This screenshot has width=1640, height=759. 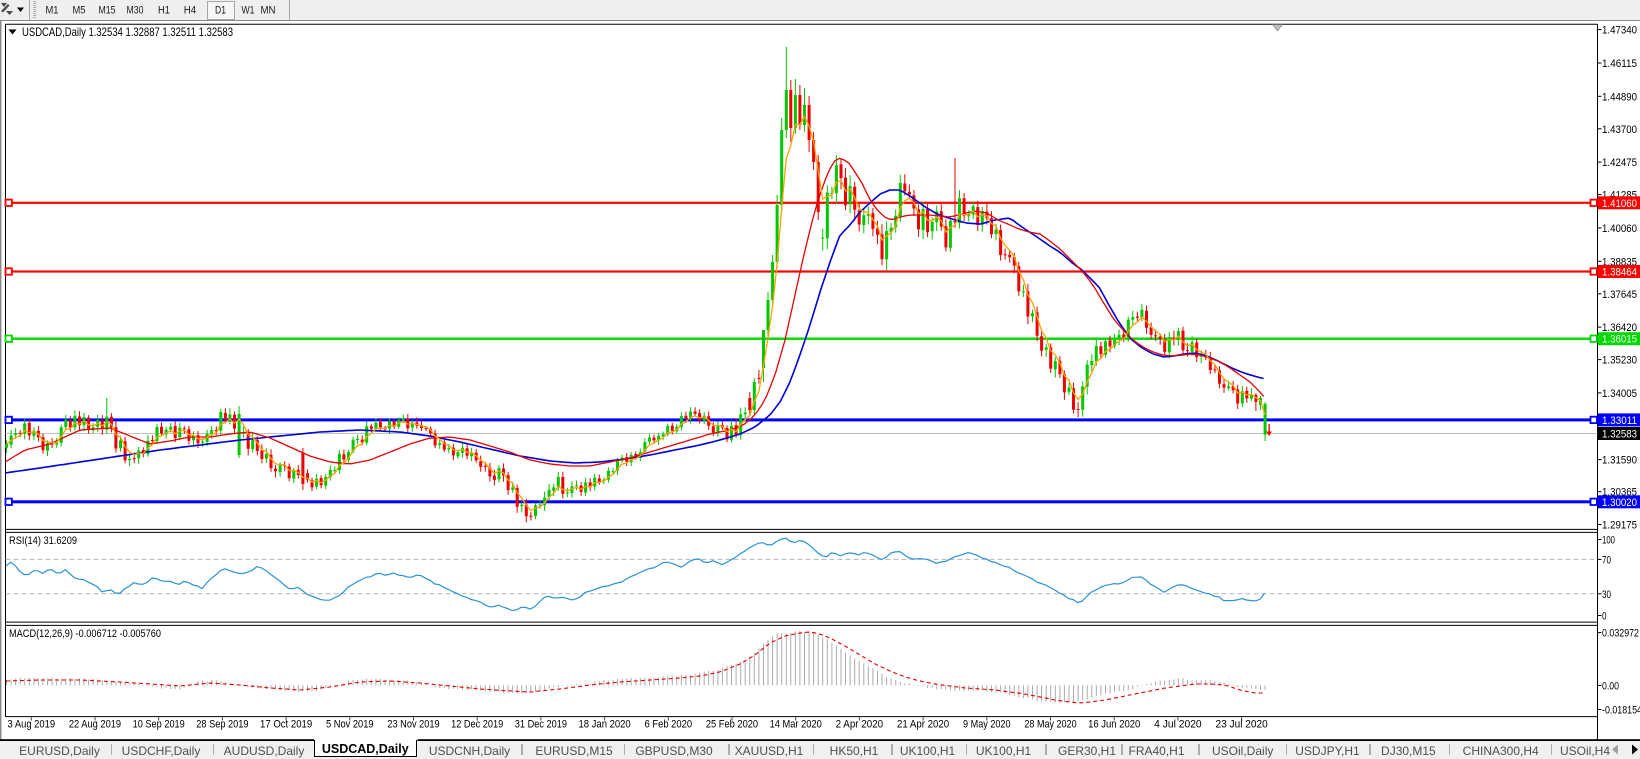 I want to click on svg-text: 1.43700, so click(x=1619, y=130).